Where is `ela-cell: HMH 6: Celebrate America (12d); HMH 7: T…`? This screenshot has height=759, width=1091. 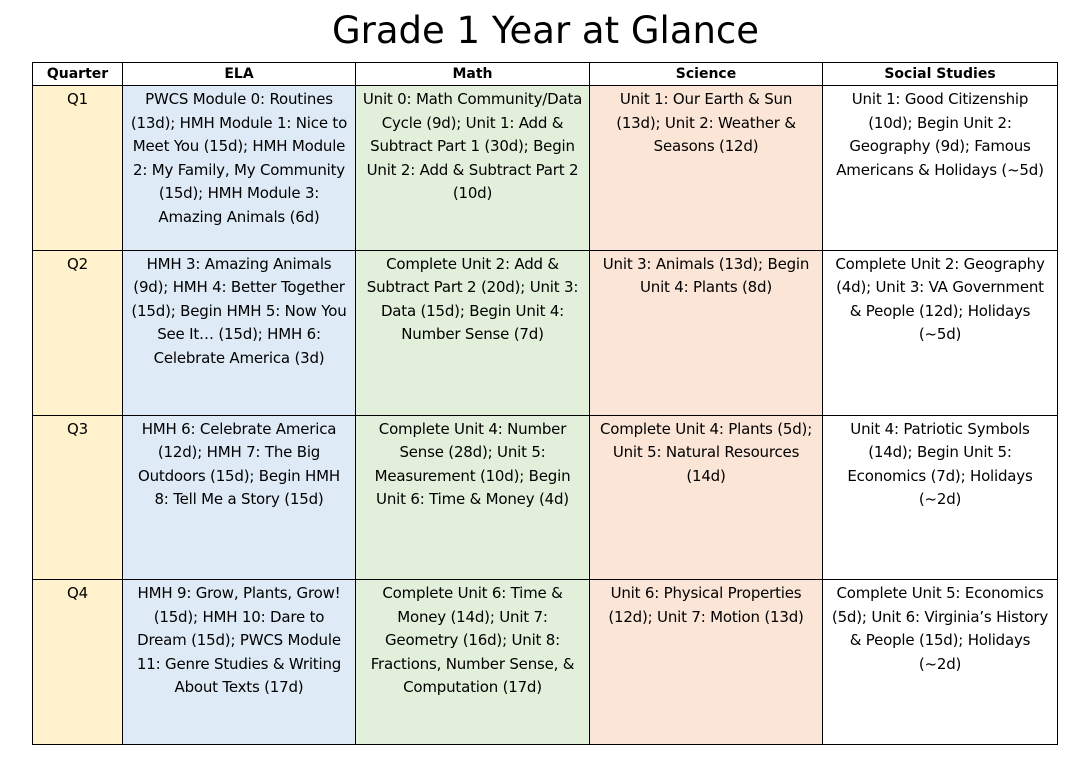
ela-cell: HMH 6: Celebrate America (12d); HMH 7: T… is located at coordinates (239, 497).